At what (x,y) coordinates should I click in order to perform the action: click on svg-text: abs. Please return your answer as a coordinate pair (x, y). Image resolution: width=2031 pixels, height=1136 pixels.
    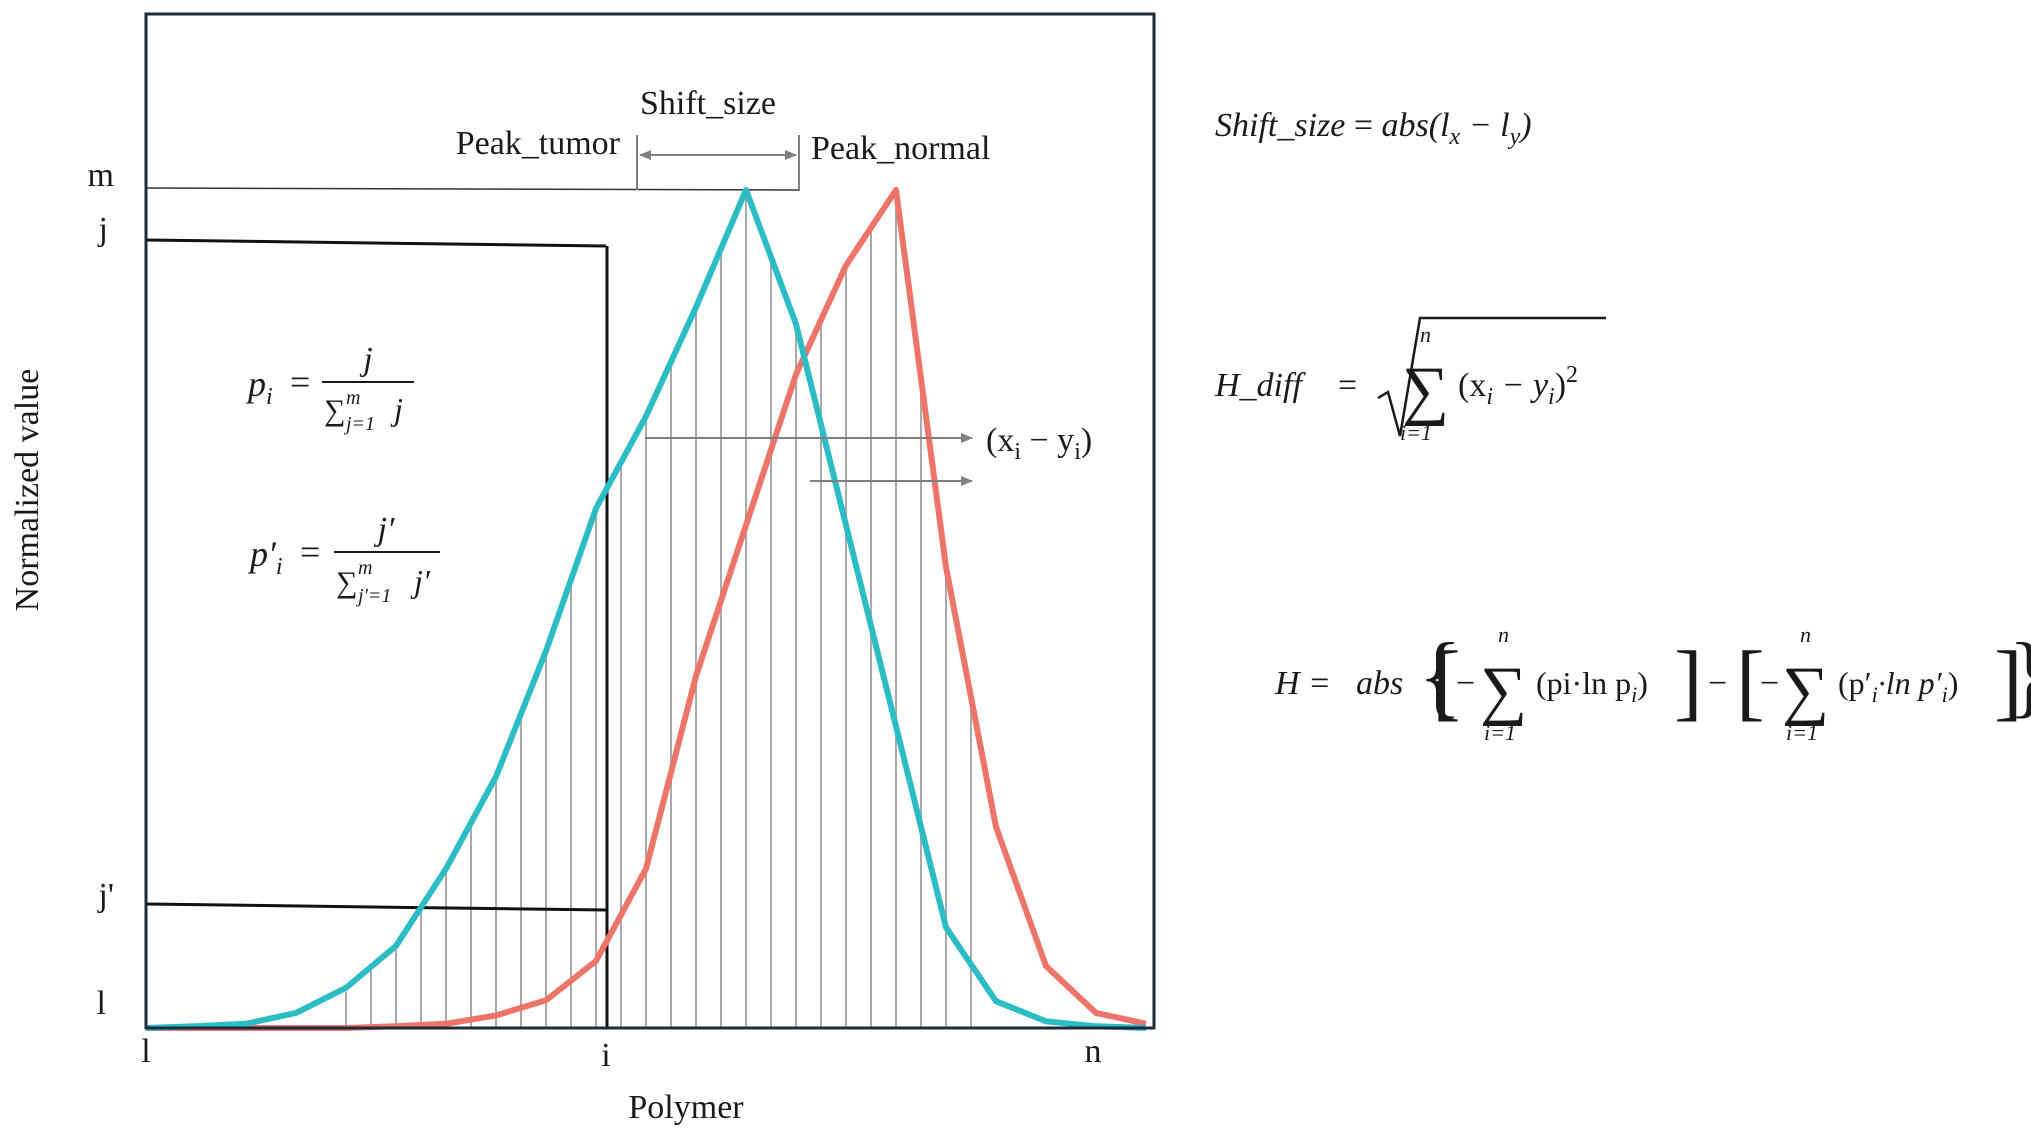
    Looking at the image, I should click on (1379, 683).